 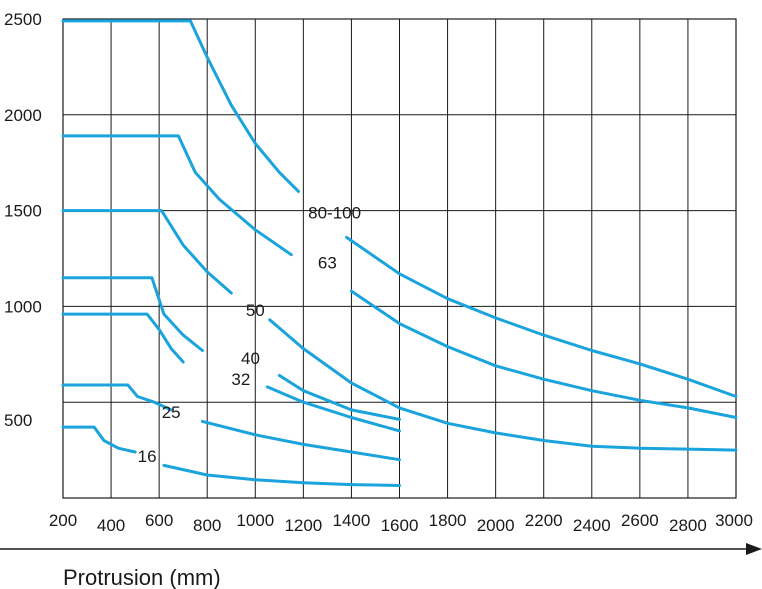 What do you see at coordinates (23, 19) in the screenshot?
I see `y-tick-label: 2500` at bounding box center [23, 19].